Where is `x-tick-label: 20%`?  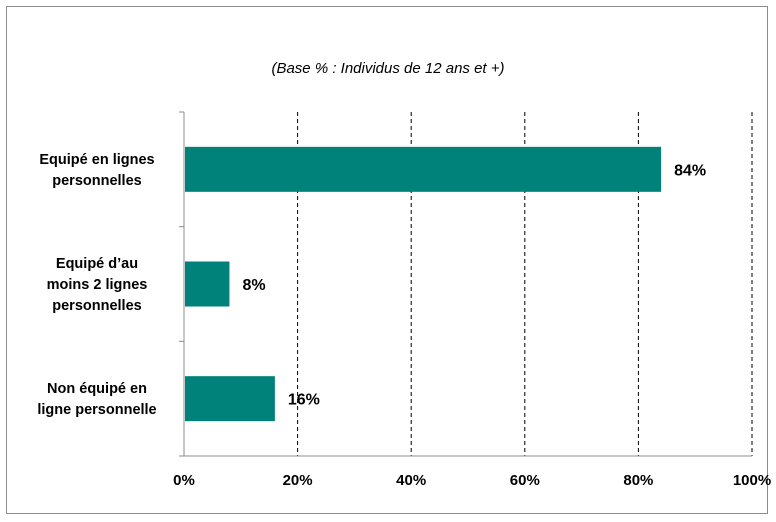 x-tick-label: 20% is located at coordinates (298, 480).